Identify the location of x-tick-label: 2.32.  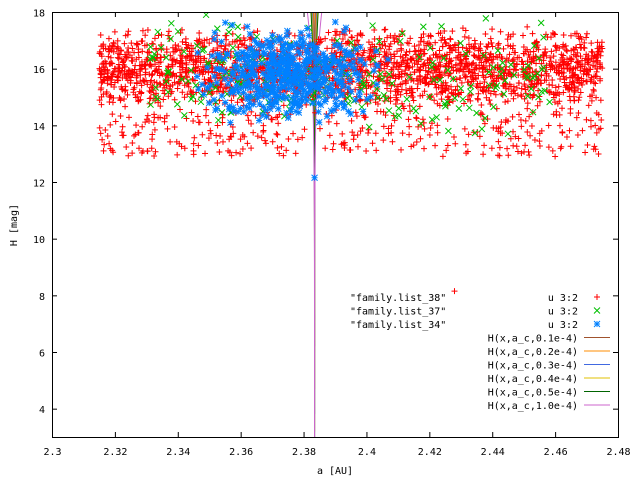
(115, 452).